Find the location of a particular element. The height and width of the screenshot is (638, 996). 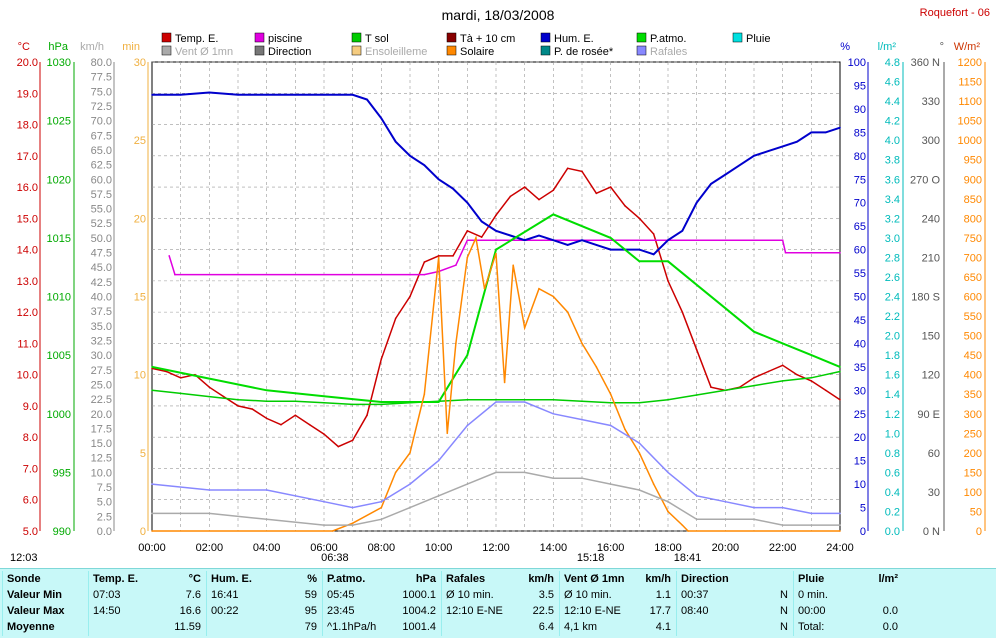

stats-value: 1000.1 is located at coordinates (419, 595).